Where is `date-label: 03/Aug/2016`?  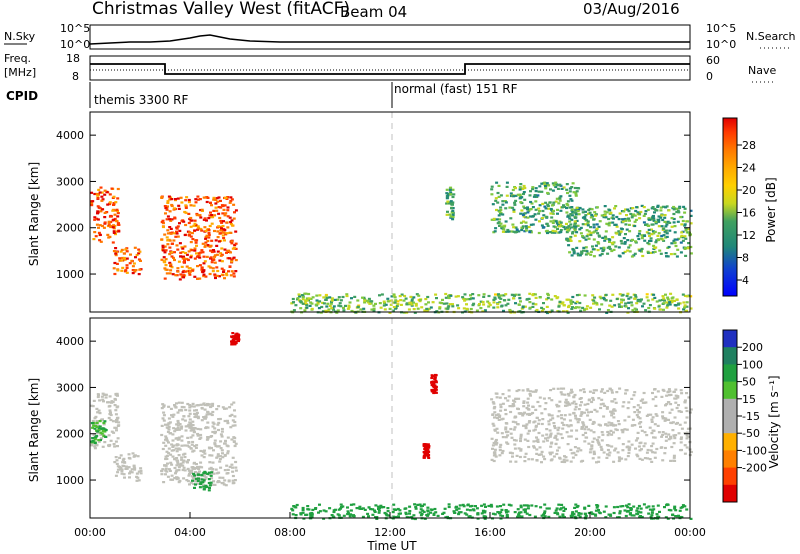 date-label: 03/Aug/2016 is located at coordinates (631, 9).